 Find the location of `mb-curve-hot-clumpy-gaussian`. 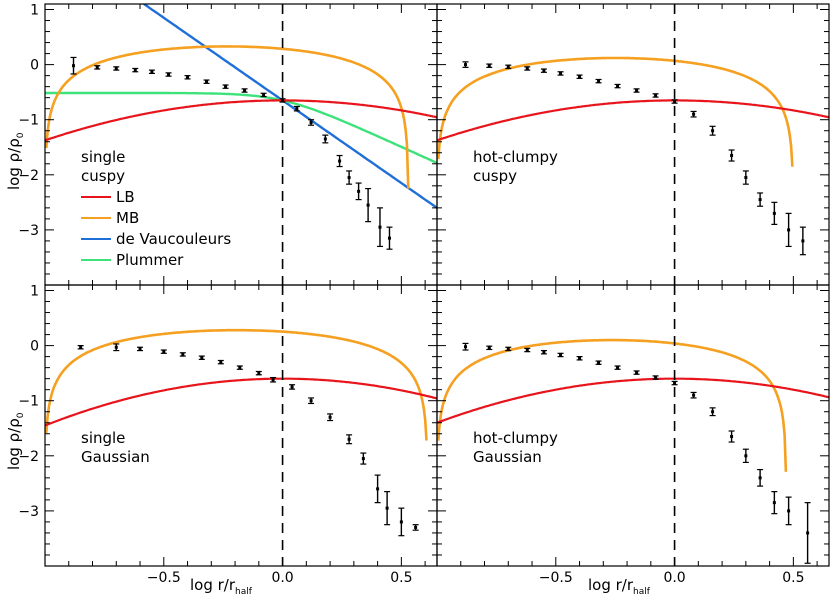

mb-curve-hot-clumpy-gaussian is located at coordinates (612, 405).